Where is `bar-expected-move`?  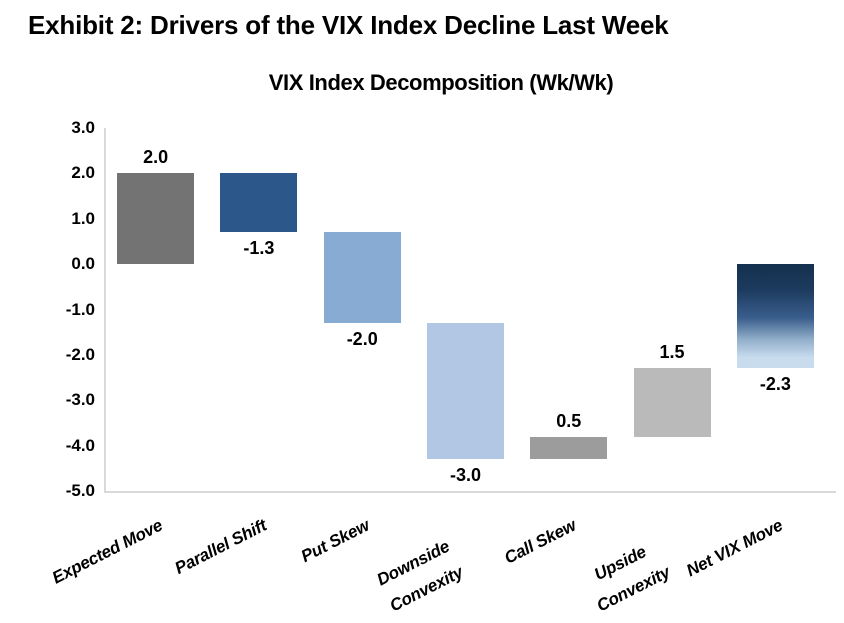
bar-expected-move is located at coordinates (156, 219).